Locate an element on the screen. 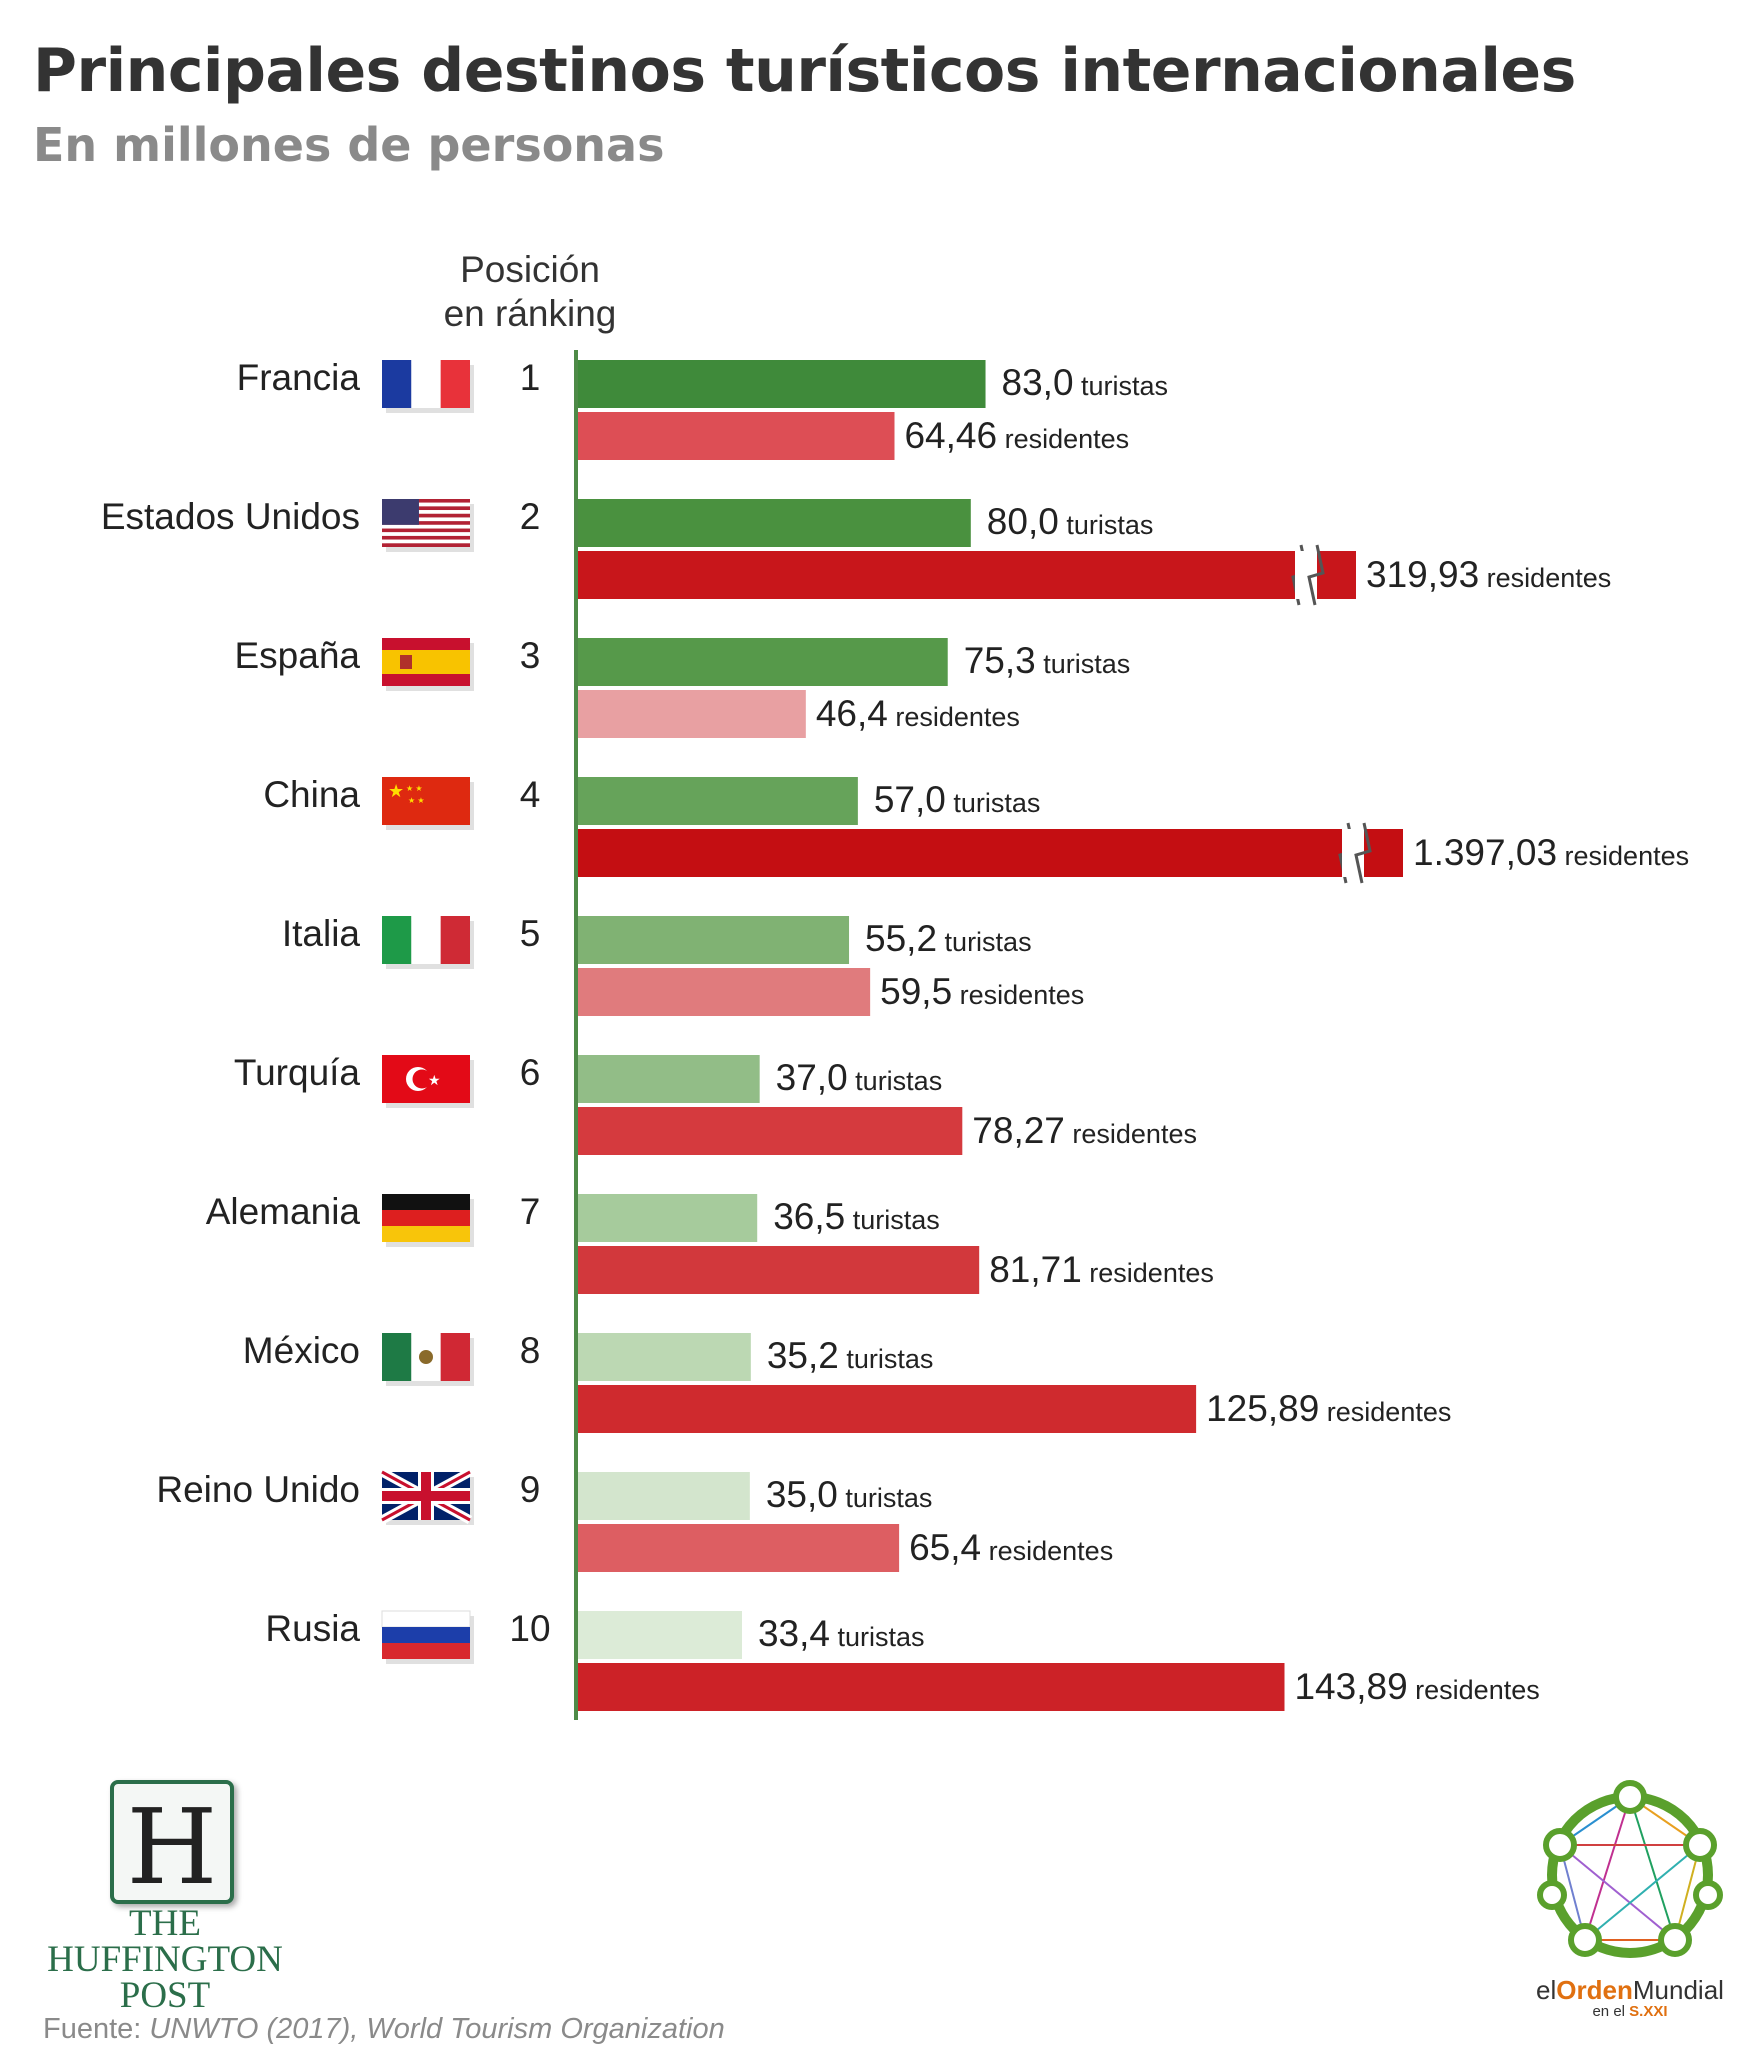 The width and height of the screenshot is (1750, 2048). el-orden-mundial-logo: elOrdenMundial en el S.XXI is located at coordinates (1630, 1897).